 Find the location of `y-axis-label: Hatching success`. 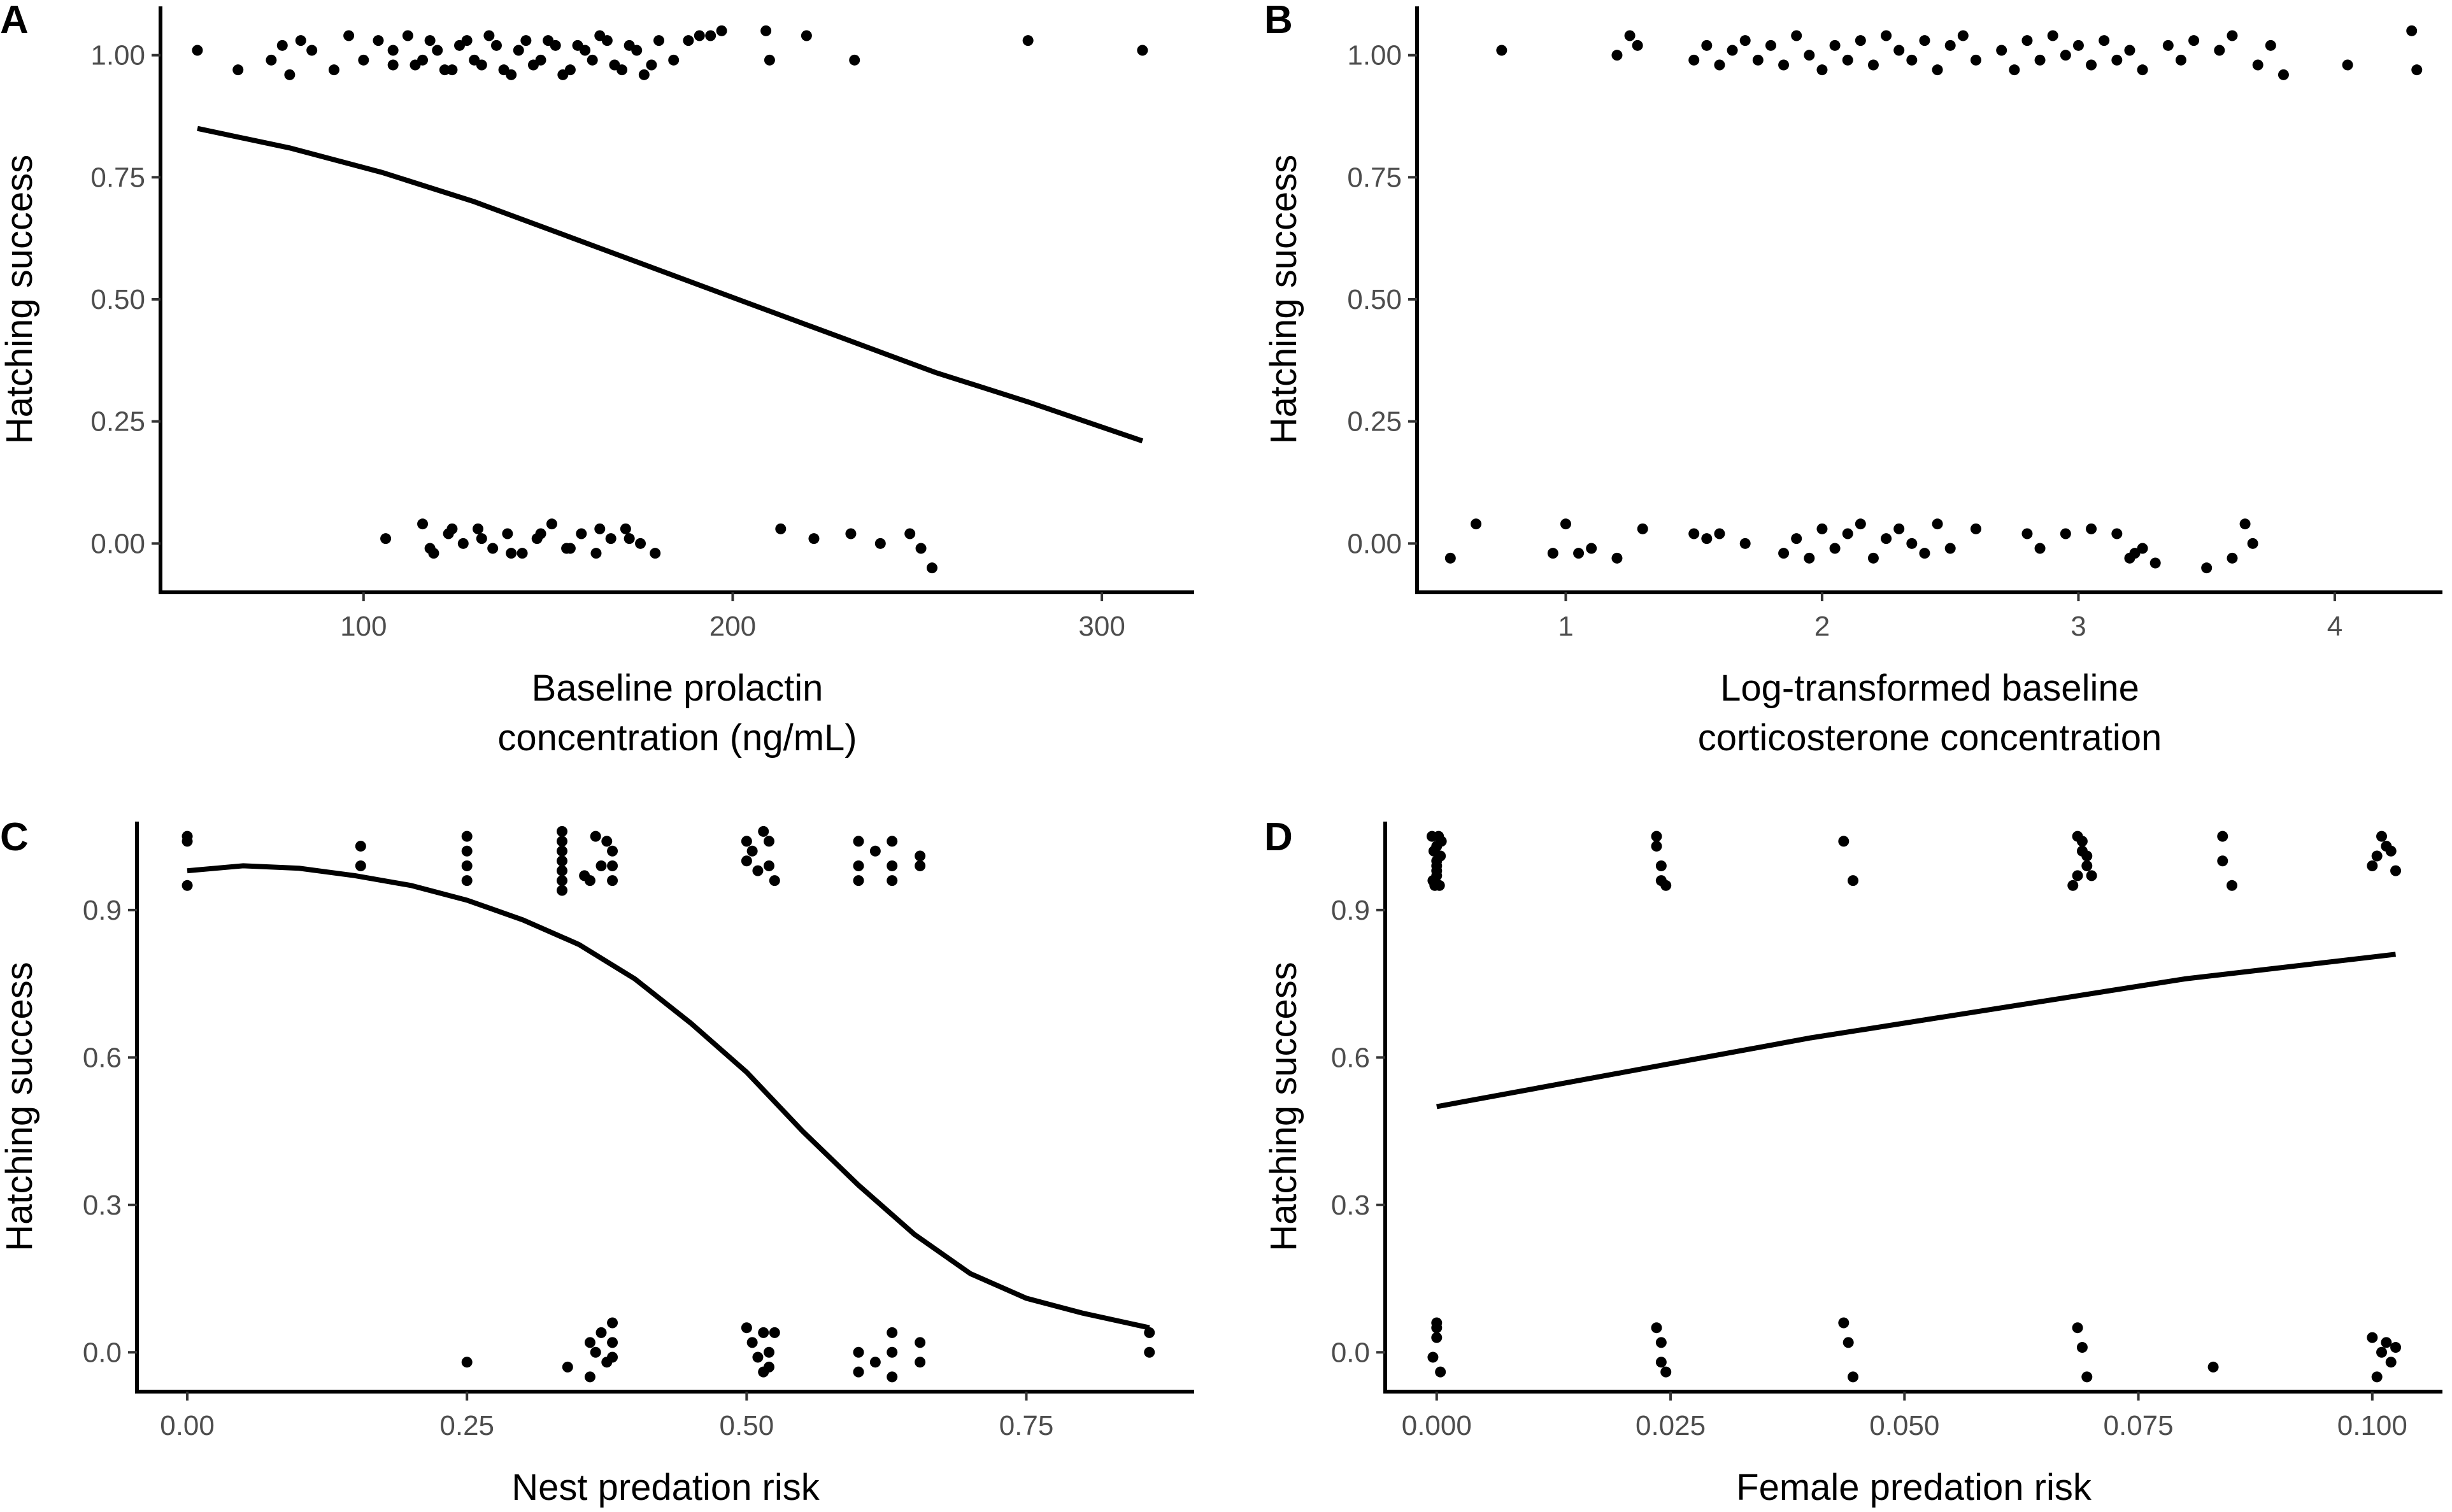

y-axis-label: Hatching success is located at coordinates (20, 300).